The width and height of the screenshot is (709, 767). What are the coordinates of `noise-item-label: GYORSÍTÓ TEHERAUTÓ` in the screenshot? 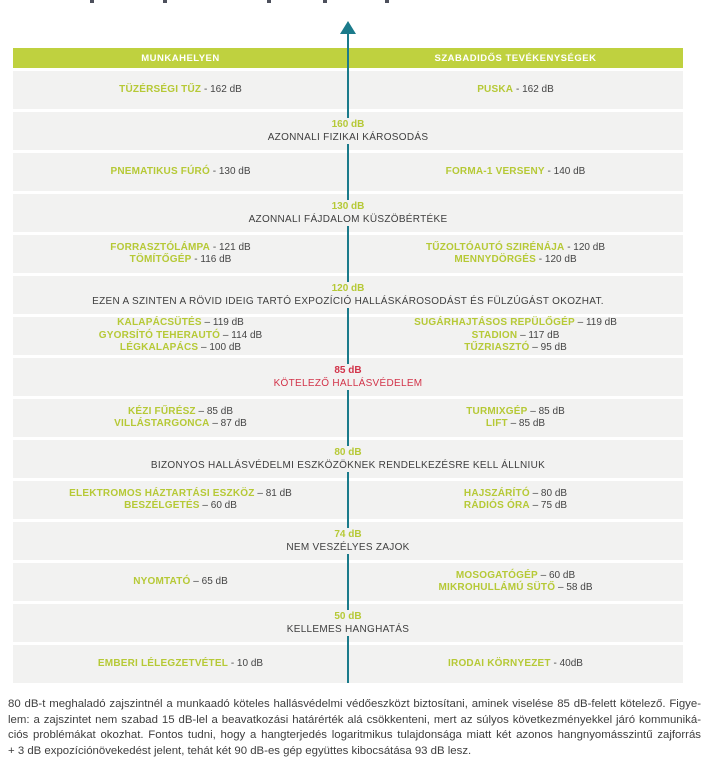 It's located at (159, 335).